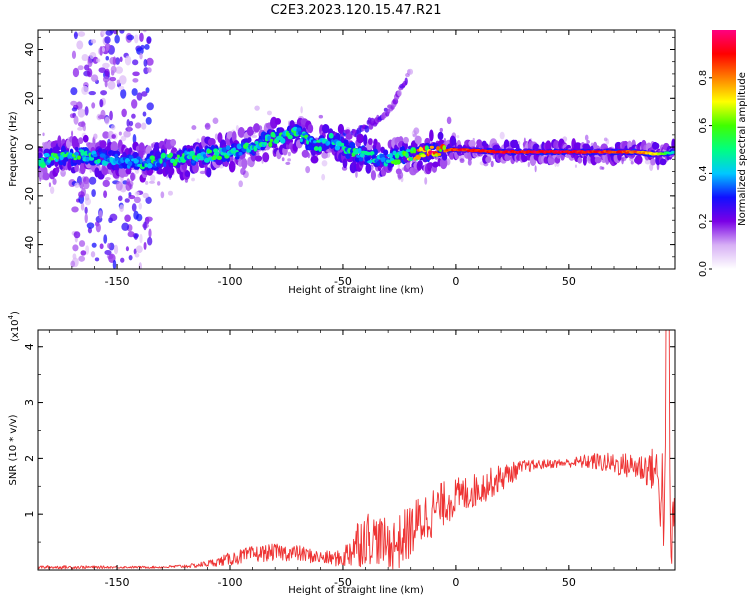  I want to click on colorbar-ticks: 0.0 0.2 0.4 0.6 0.8, so click(705, 173).